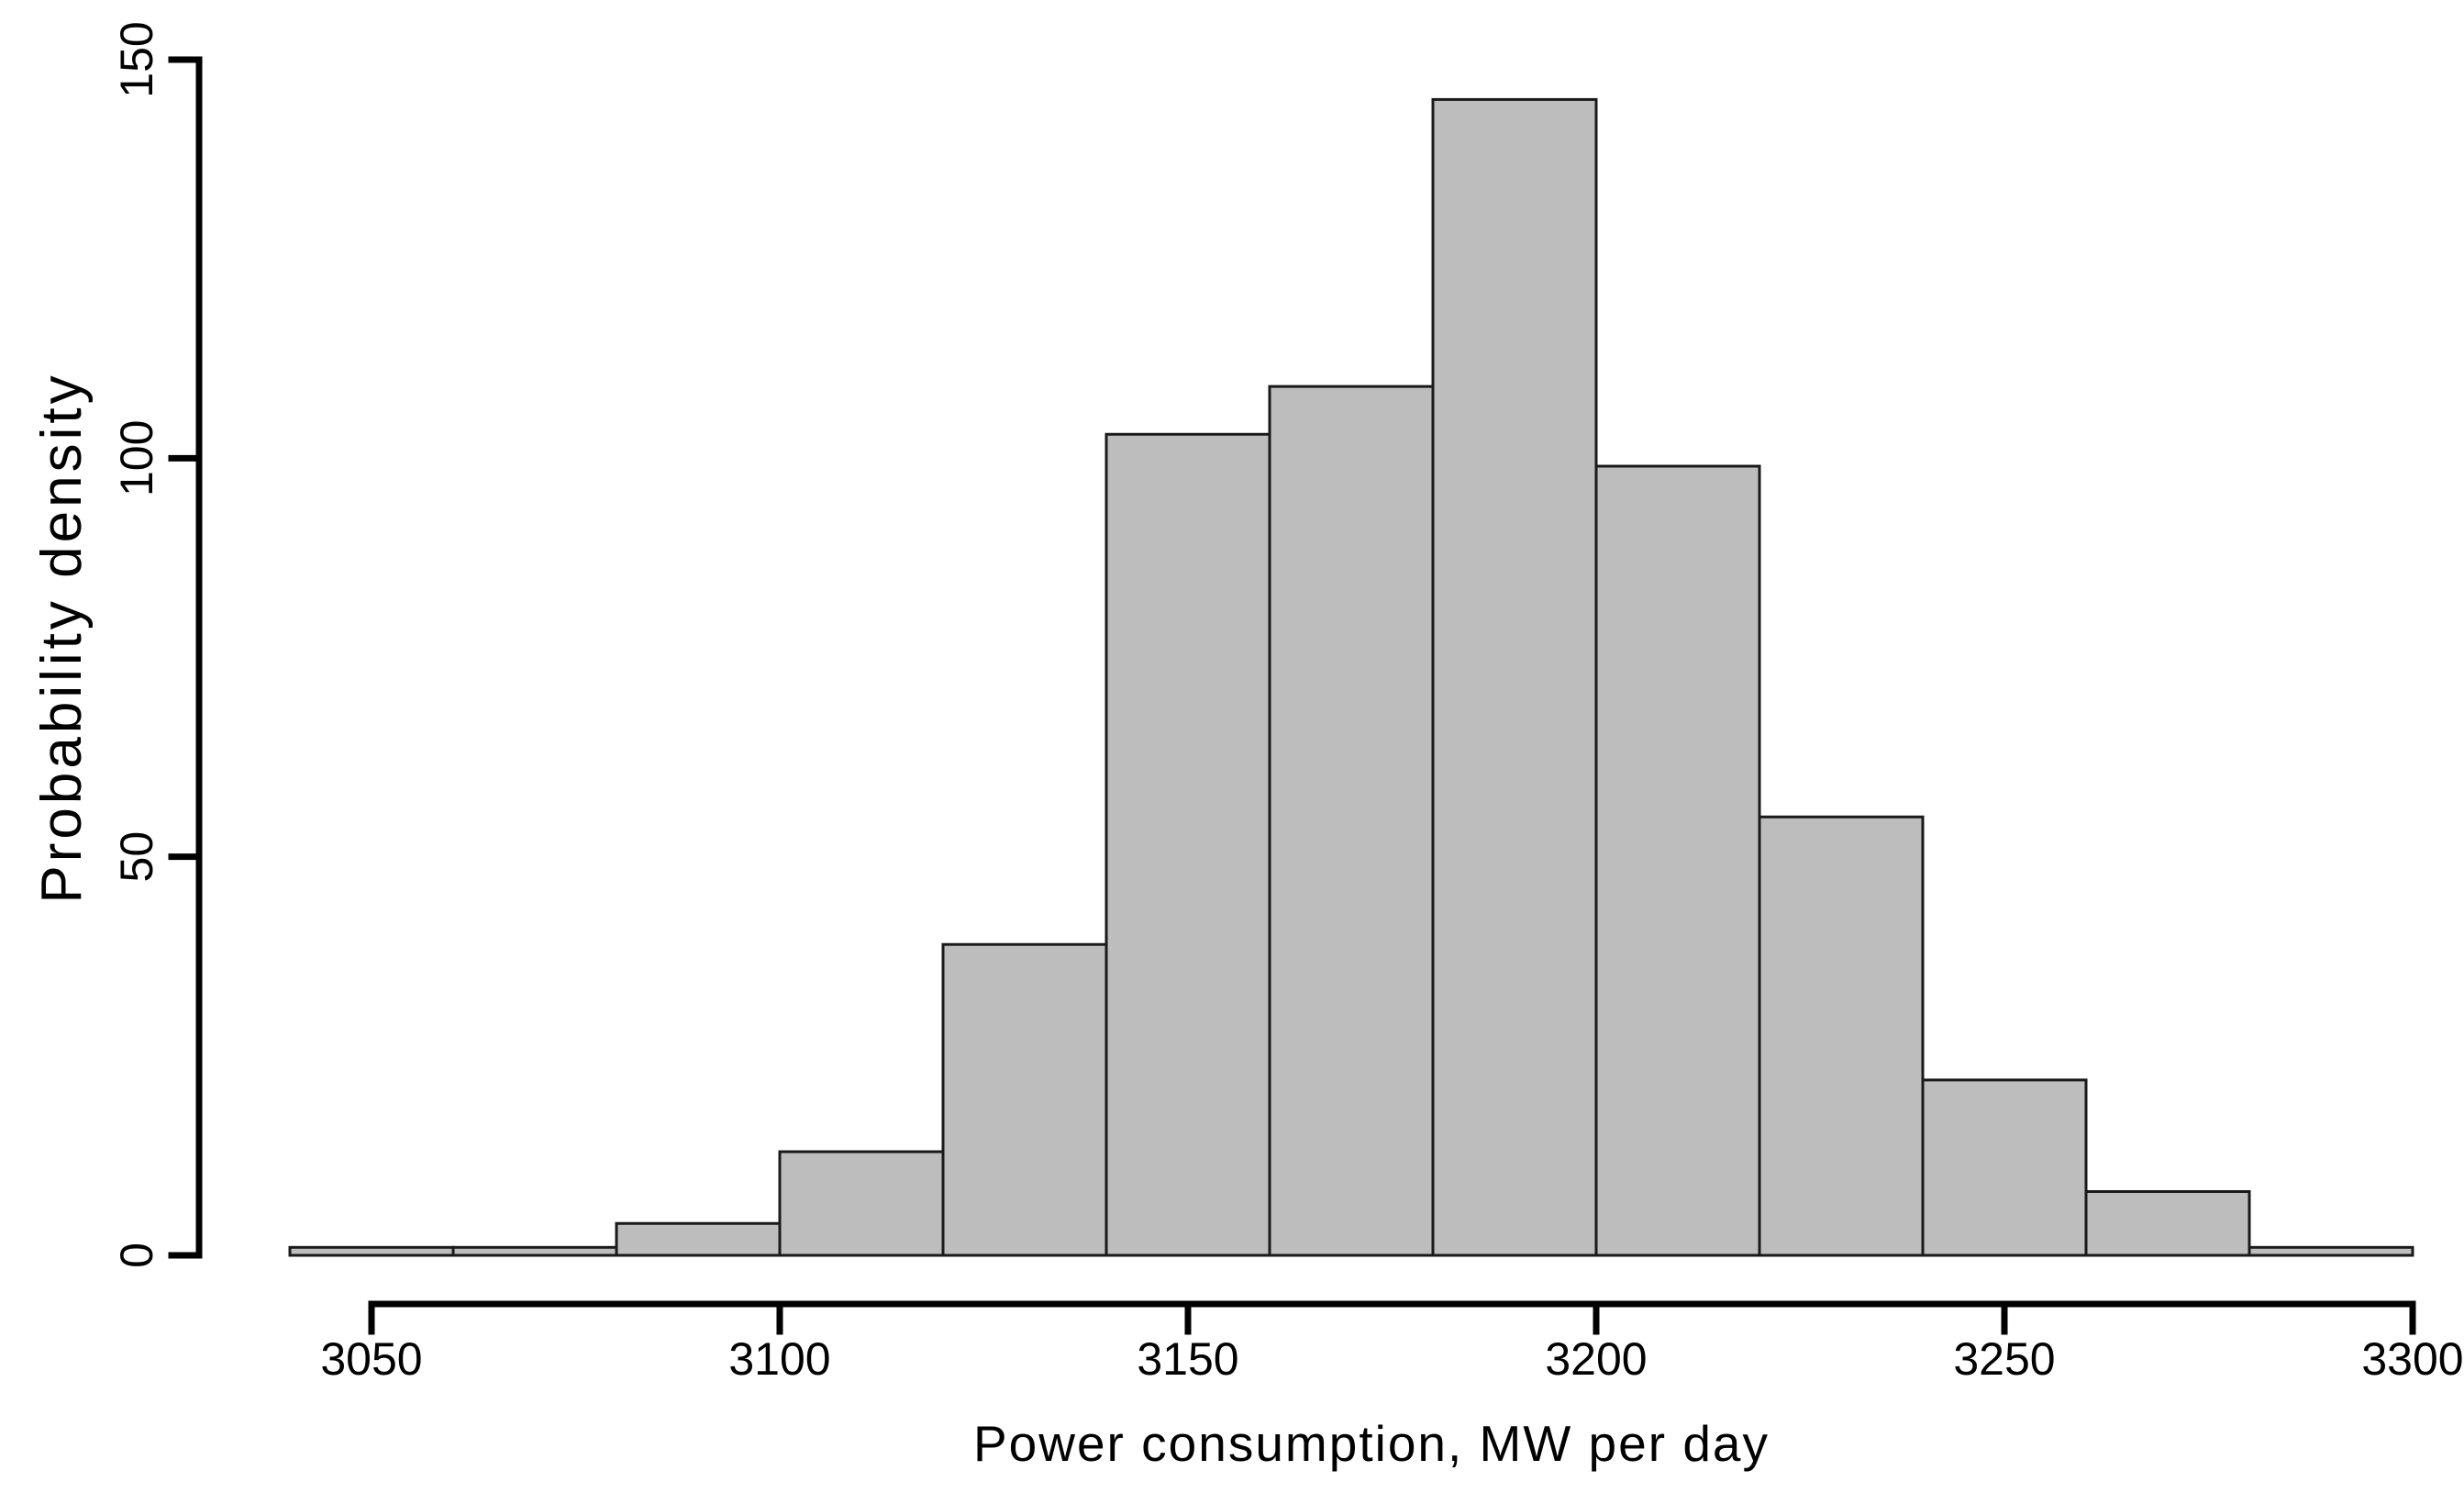  I want to click on x-axis-title: Power consumption, MW per day, so click(1371, 1443).